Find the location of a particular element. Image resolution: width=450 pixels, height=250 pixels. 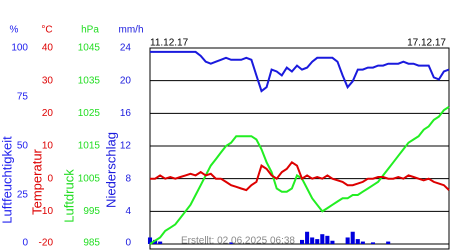

tick-label: 100 is located at coordinates (19, 48).